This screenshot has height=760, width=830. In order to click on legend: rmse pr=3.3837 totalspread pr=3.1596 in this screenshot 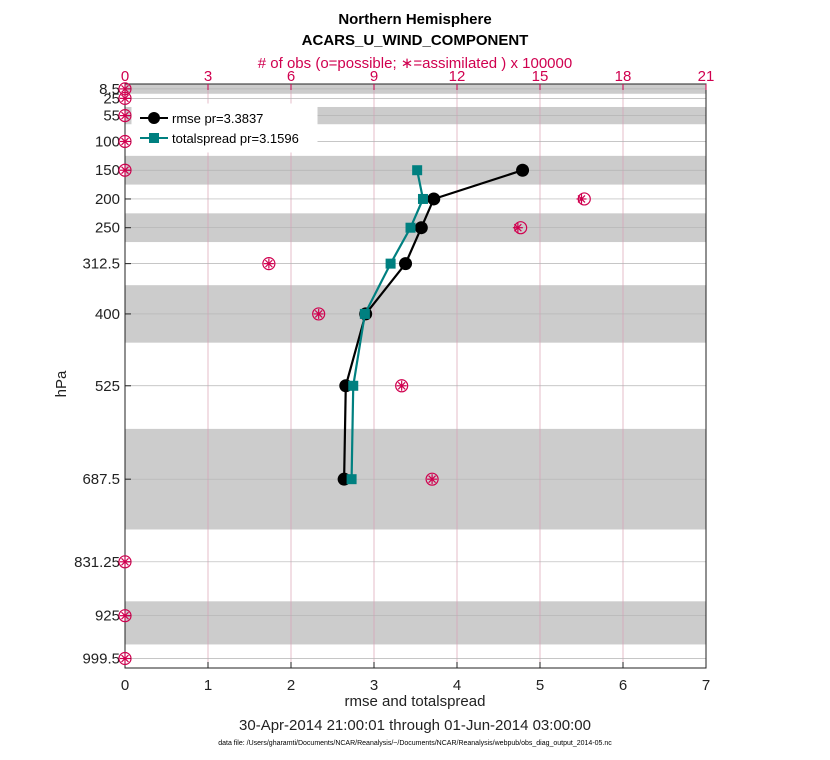, I will do `click(224, 128)`.